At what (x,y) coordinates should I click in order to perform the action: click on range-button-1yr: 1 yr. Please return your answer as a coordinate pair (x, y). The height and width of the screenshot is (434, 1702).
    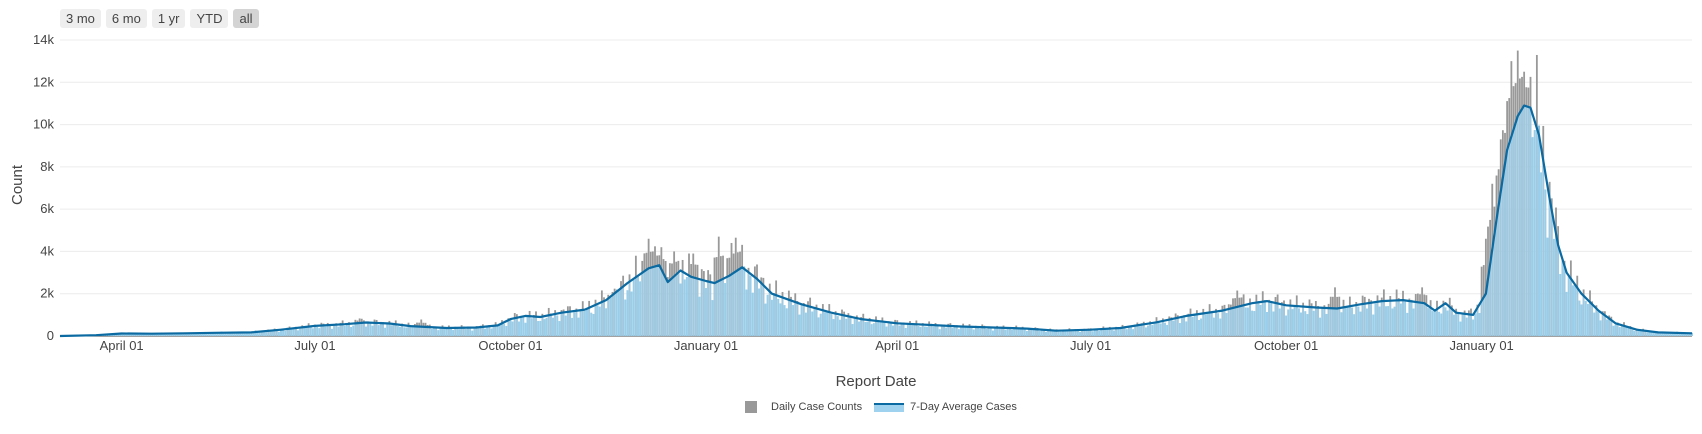
    Looking at the image, I should click on (168, 18).